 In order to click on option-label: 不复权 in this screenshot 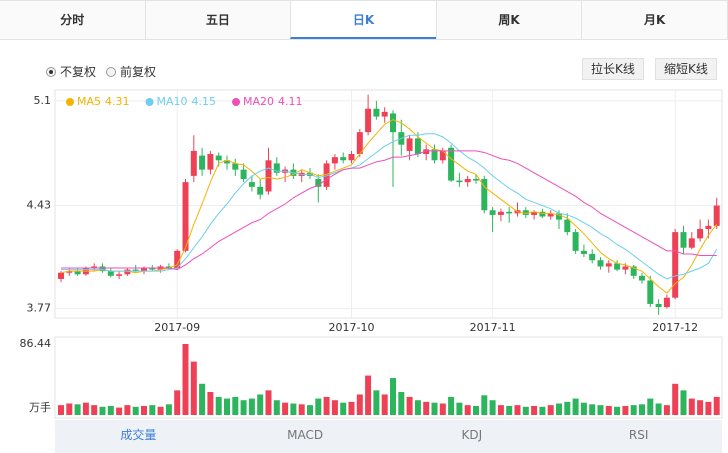, I will do `click(78, 72)`.